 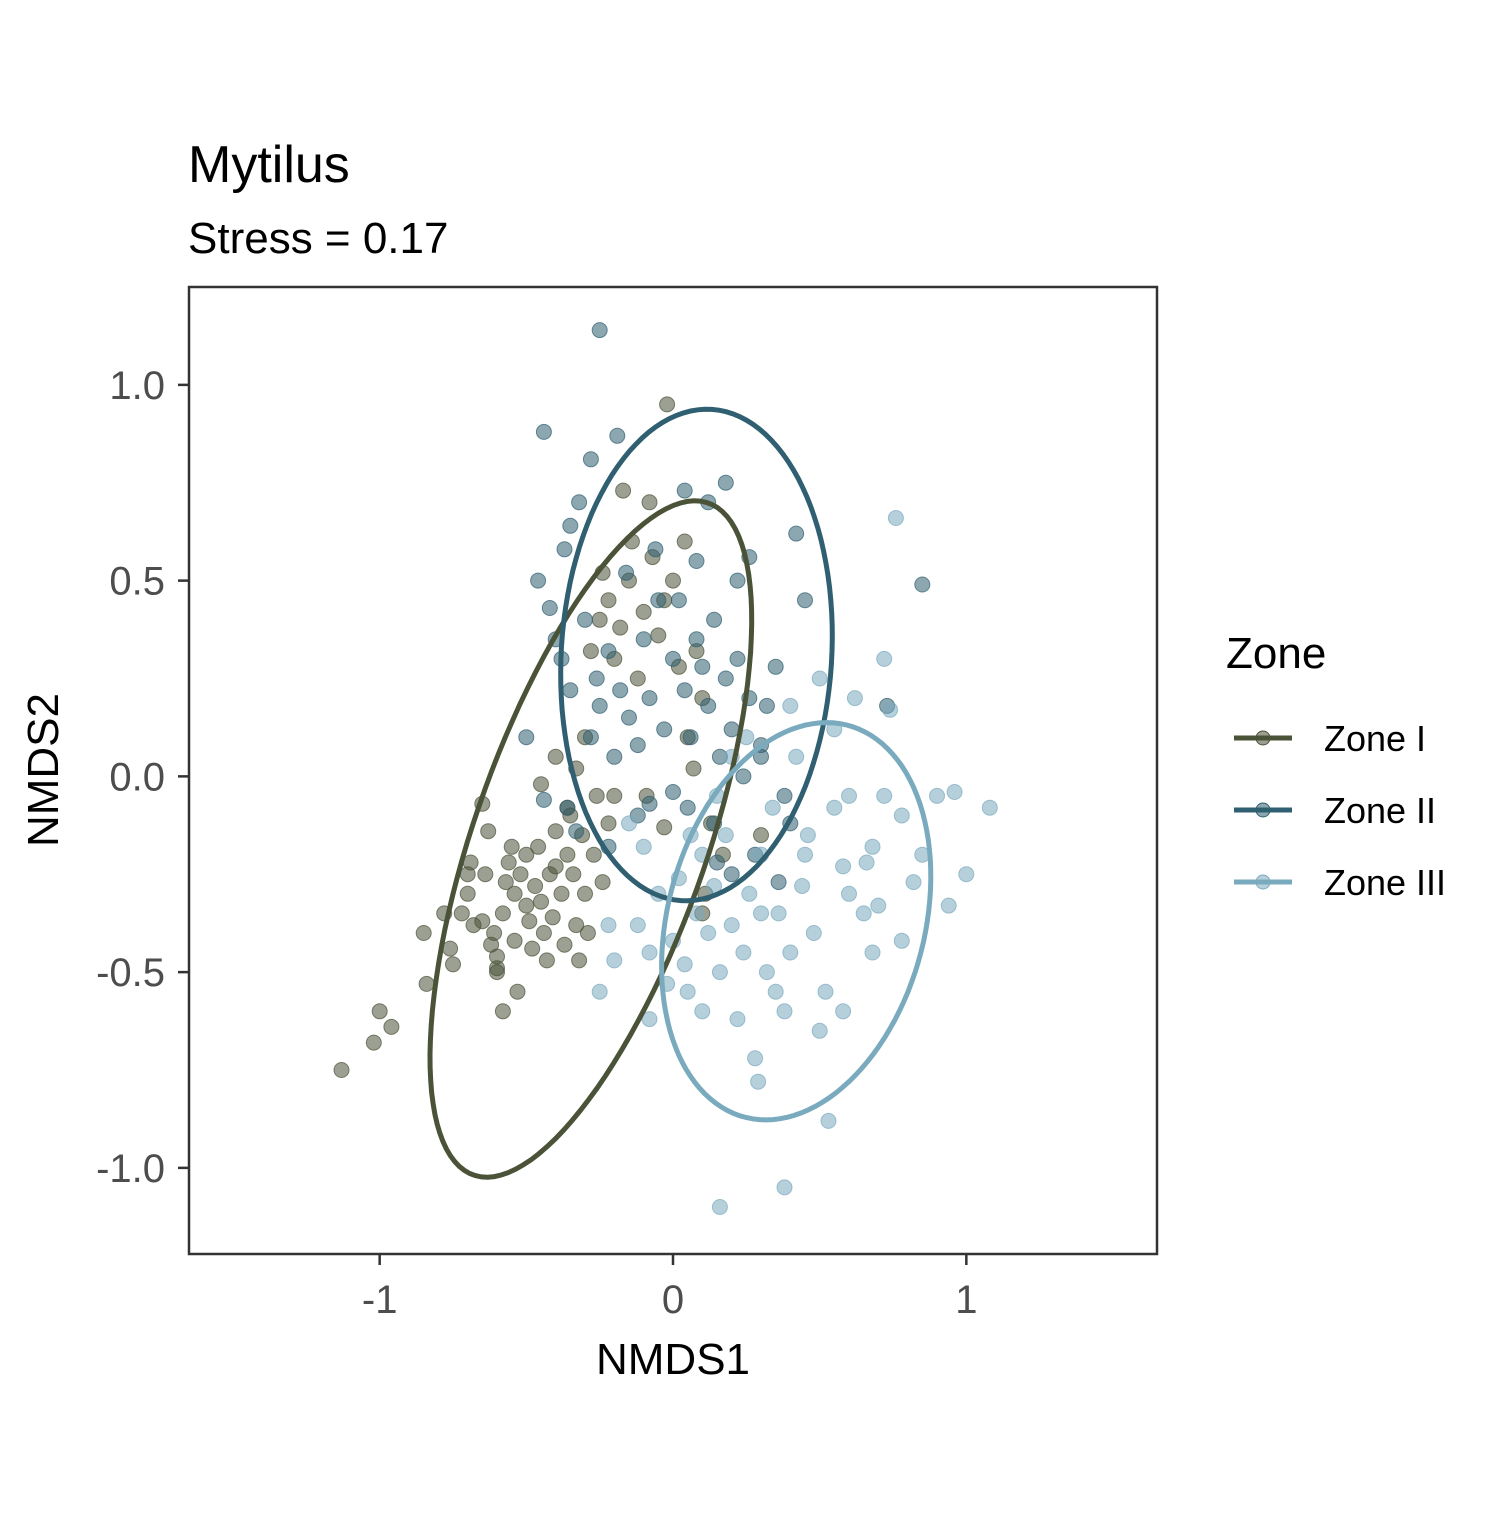 I want to click on y-axis-title: NMDS2, so click(x=43, y=770).